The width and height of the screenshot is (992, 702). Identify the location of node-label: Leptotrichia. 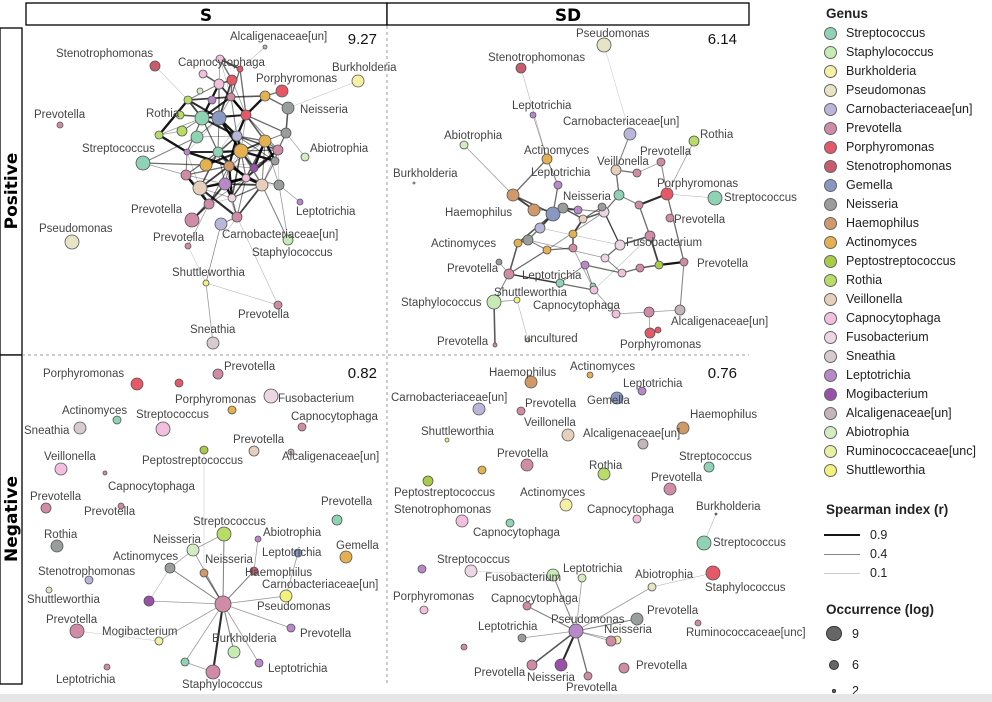
(552, 276).